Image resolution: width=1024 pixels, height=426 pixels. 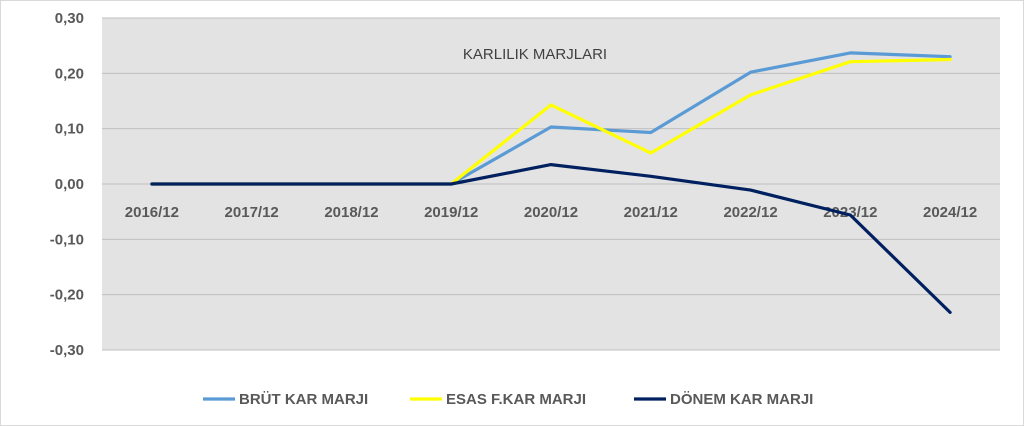 I want to click on x-tick-label: 2018/12, so click(x=351, y=212).